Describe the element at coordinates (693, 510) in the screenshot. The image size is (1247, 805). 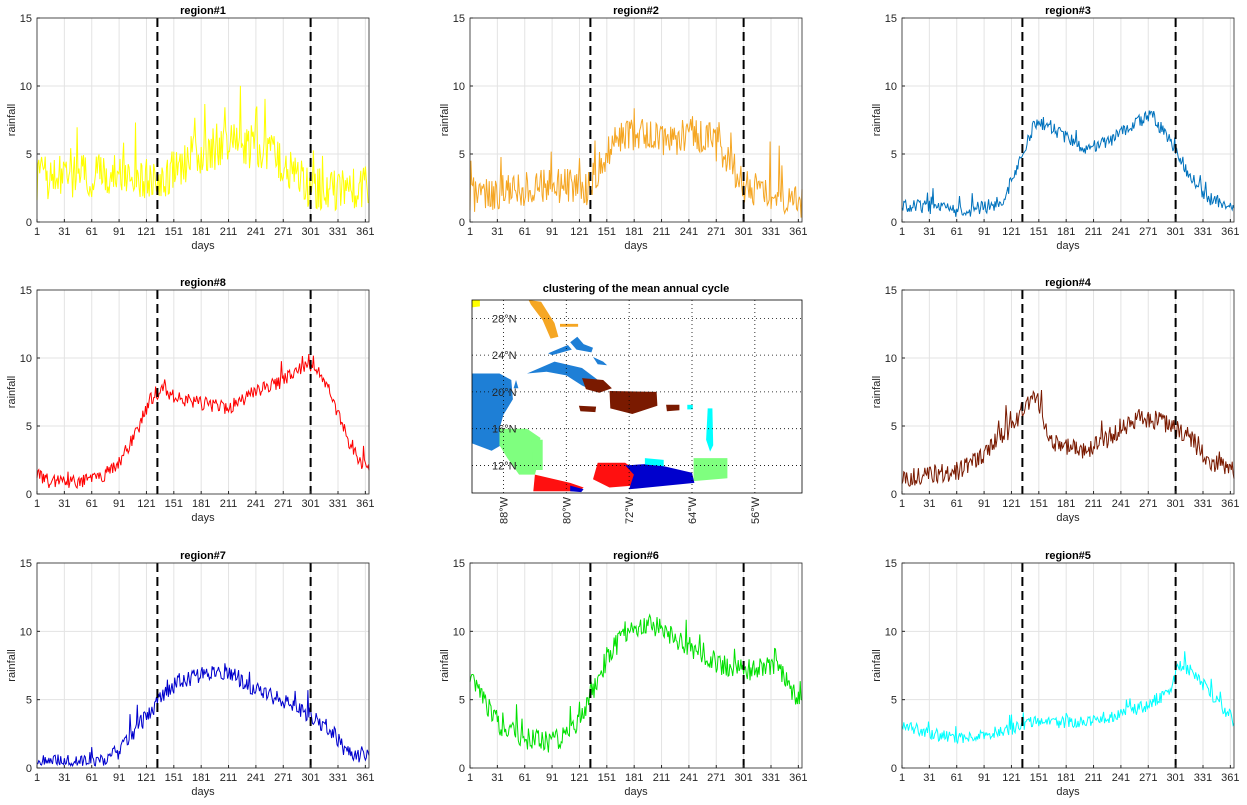
I see `lon-label: 64°W` at that location.